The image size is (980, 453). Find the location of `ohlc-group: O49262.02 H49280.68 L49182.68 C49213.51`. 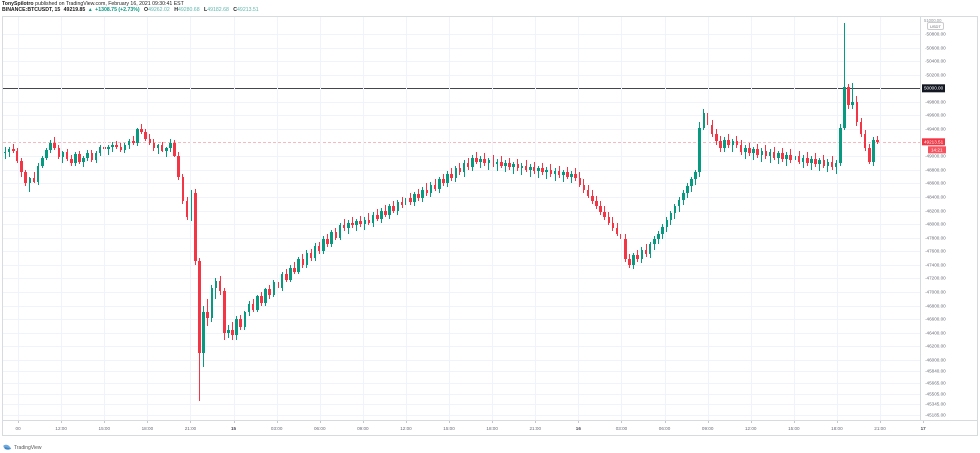

ohlc-group: O49262.02 H49280.68 L49182.68 C49213.51 is located at coordinates (200, 10).